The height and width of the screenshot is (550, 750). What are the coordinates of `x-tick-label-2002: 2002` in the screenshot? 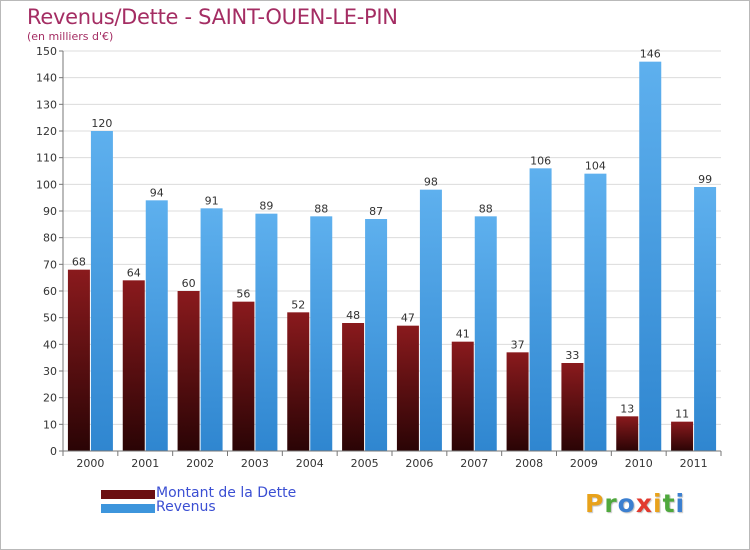 It's located at (200, 463).